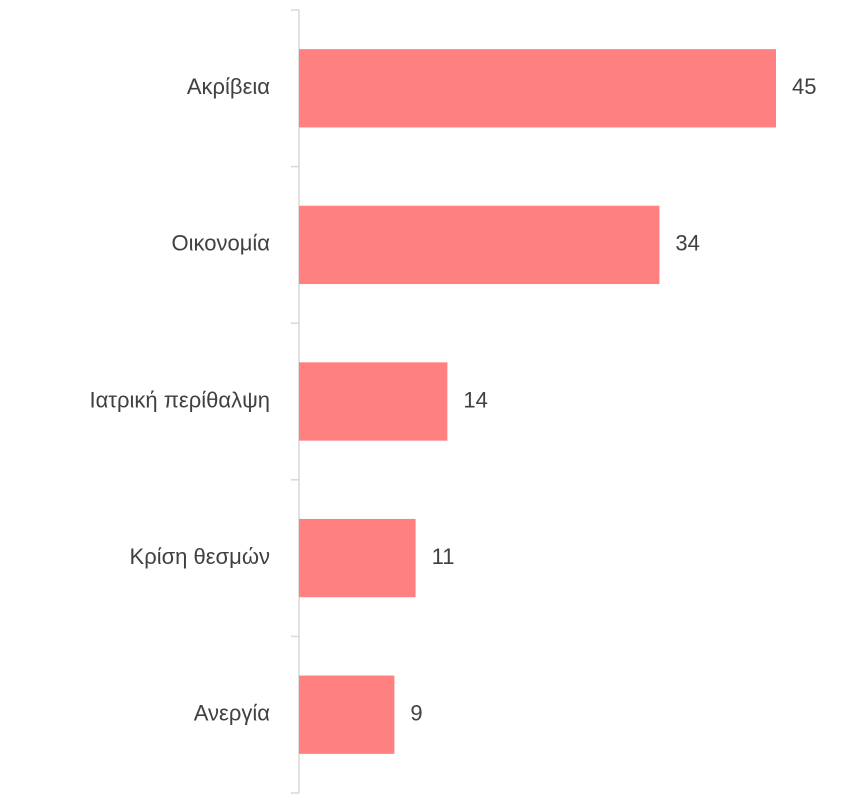  I want to click on value-label: 14, so click(475, 399).